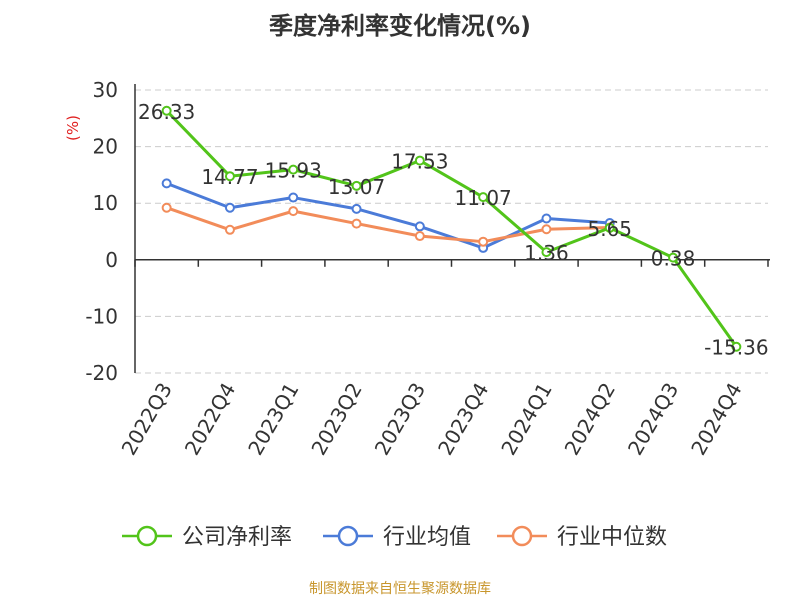  I want to click on data-label: 13.07, so click(356, 187).